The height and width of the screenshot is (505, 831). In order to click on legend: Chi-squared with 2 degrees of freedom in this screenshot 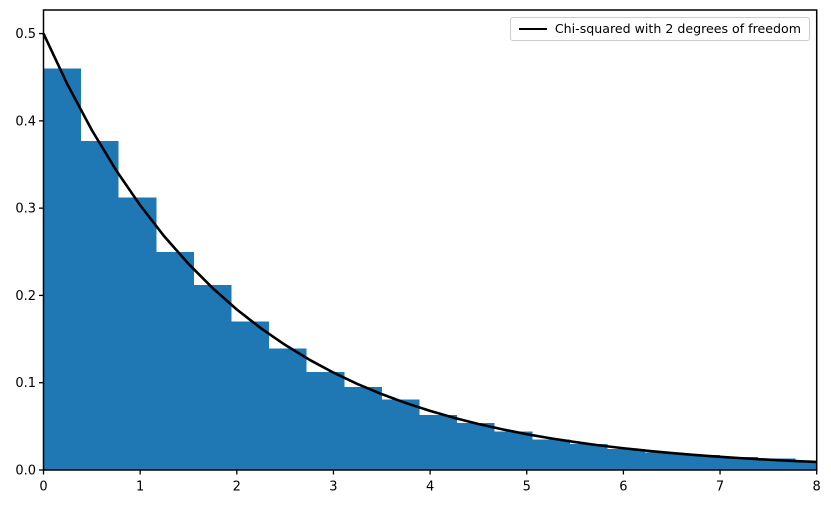, I will do `click(659, 29)`.